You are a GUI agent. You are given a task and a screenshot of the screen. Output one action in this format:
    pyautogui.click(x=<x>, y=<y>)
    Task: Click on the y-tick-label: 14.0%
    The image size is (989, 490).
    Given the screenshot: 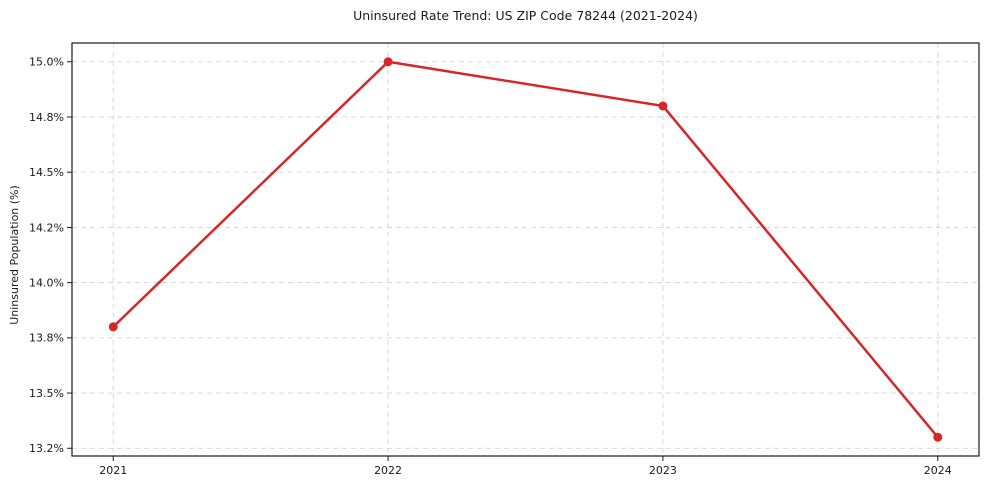 What is the action you would take?
    pyautogui.click(x=46, y=282)
    